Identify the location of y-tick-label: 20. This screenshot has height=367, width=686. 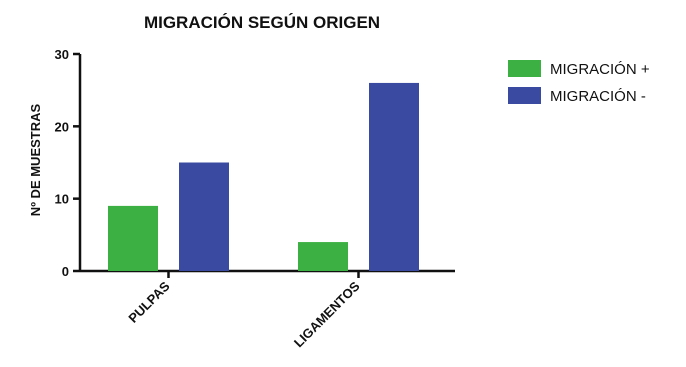
(62, 126).